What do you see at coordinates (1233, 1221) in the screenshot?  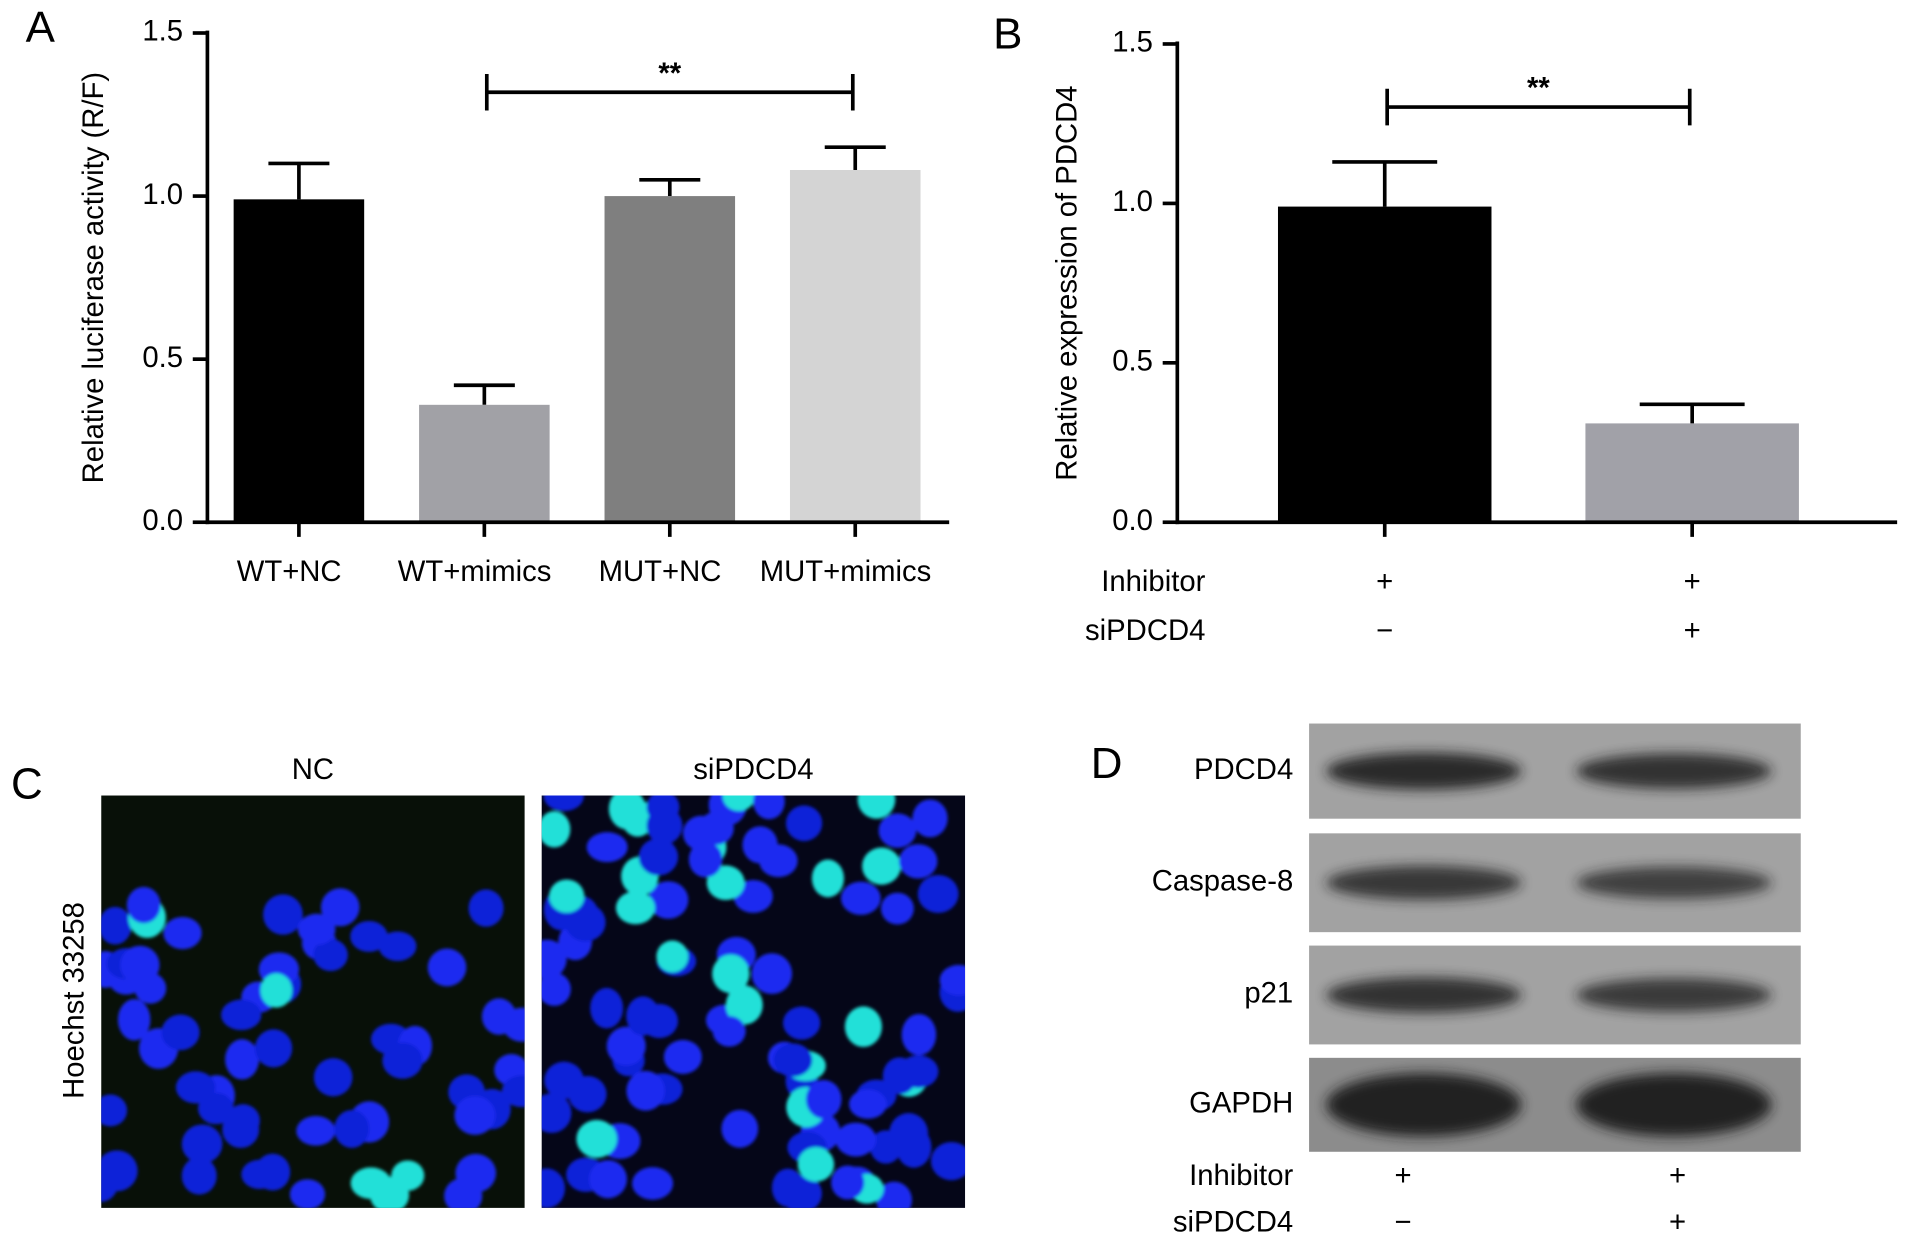 I see `condition-name: siPDCD4` at bounding box center [1233, 1221].